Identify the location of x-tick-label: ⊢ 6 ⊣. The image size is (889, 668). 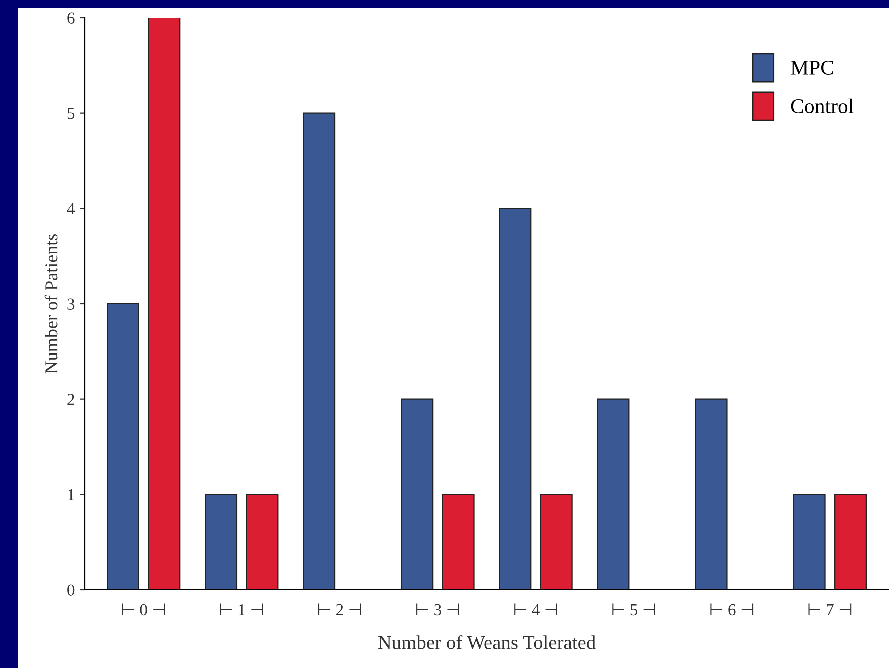
(732, 610).